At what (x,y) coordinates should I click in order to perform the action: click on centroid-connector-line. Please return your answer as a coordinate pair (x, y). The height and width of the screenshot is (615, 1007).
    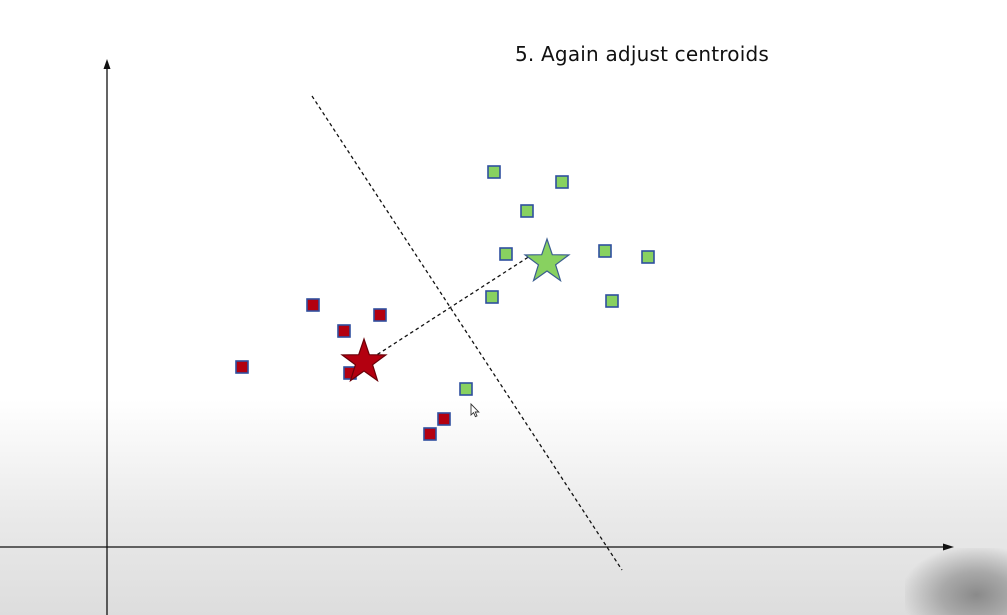
    Looking at the image, I should click on (451, 307).